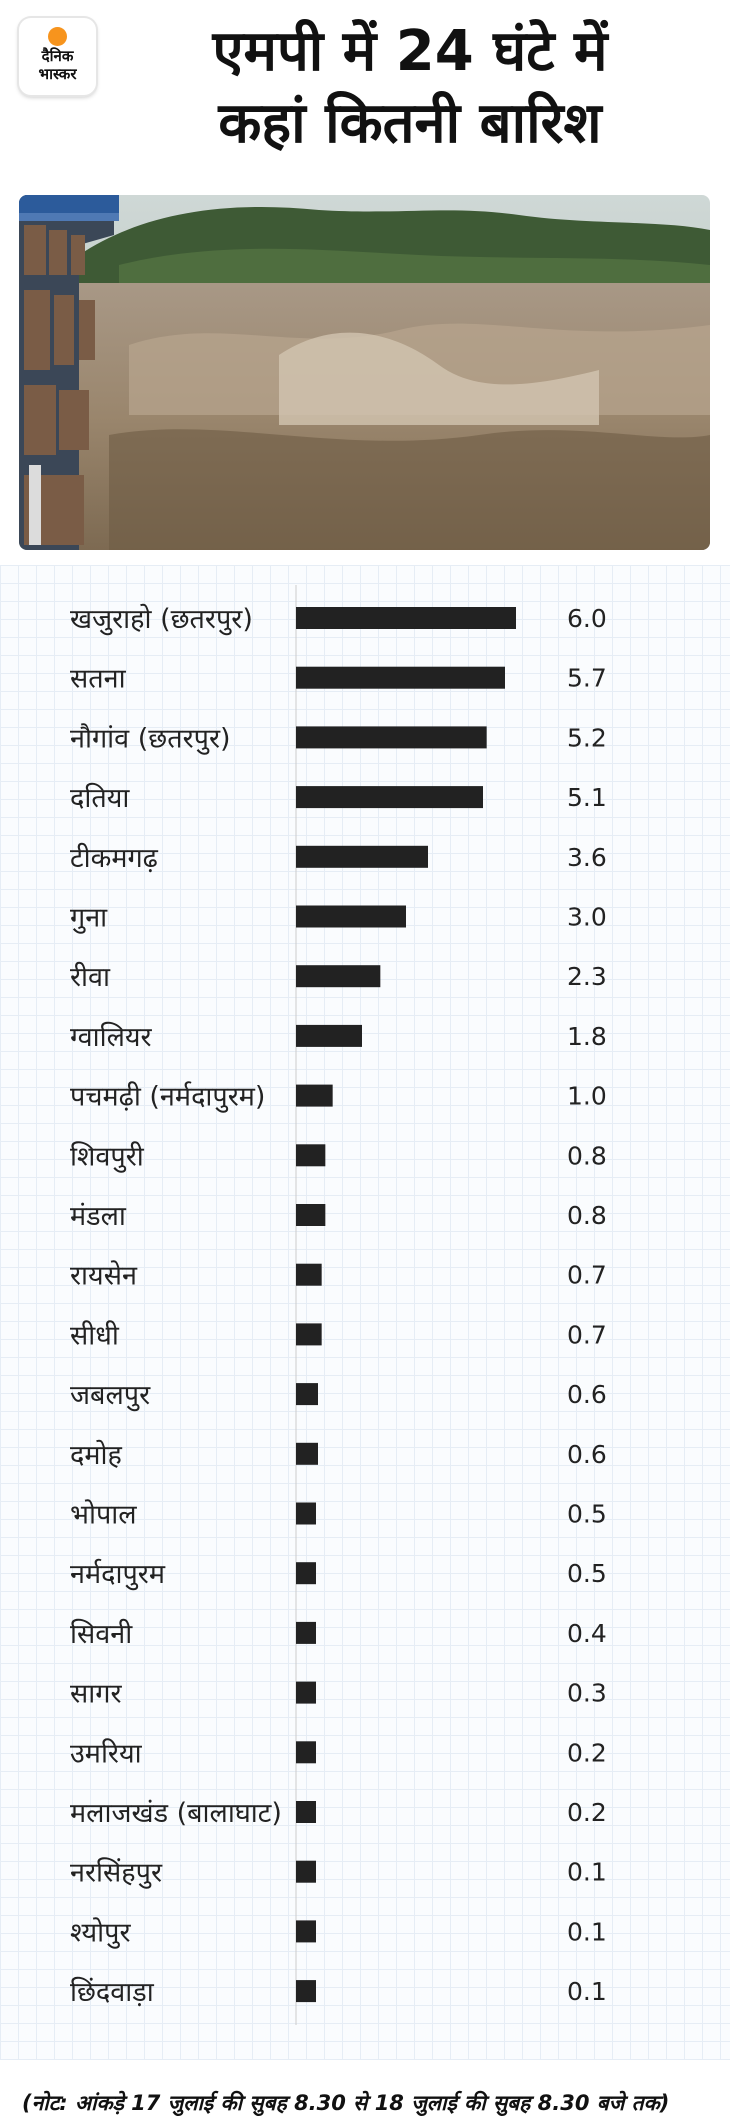 This screenshot has width=730, height=2124. What do you see at coordinates (587, 737) in the screenshot?
I see `value-label: 5.2` at bounding box center [587, 737].